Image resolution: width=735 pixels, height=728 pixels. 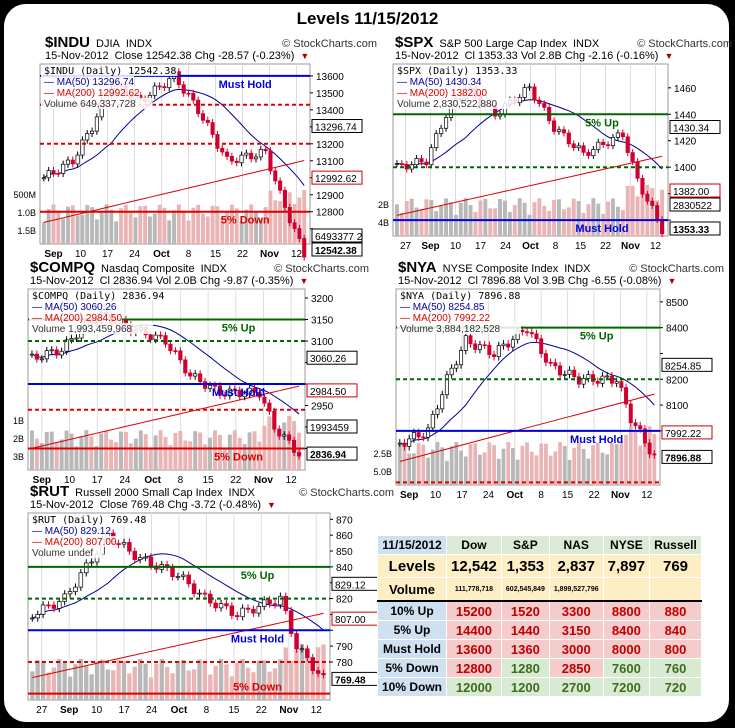 What do you see at coordinates (328, 392) in the screenshot?
I see `price-badge-label: 2984.50` at bounding box center [328, 392].